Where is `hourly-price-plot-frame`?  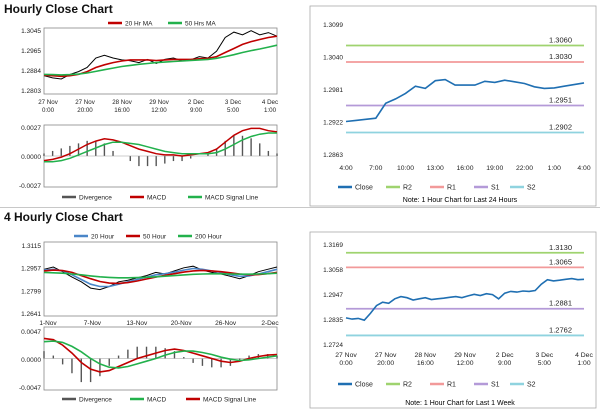 hourly-price-plot-frame is located at coordinates (160, 61).